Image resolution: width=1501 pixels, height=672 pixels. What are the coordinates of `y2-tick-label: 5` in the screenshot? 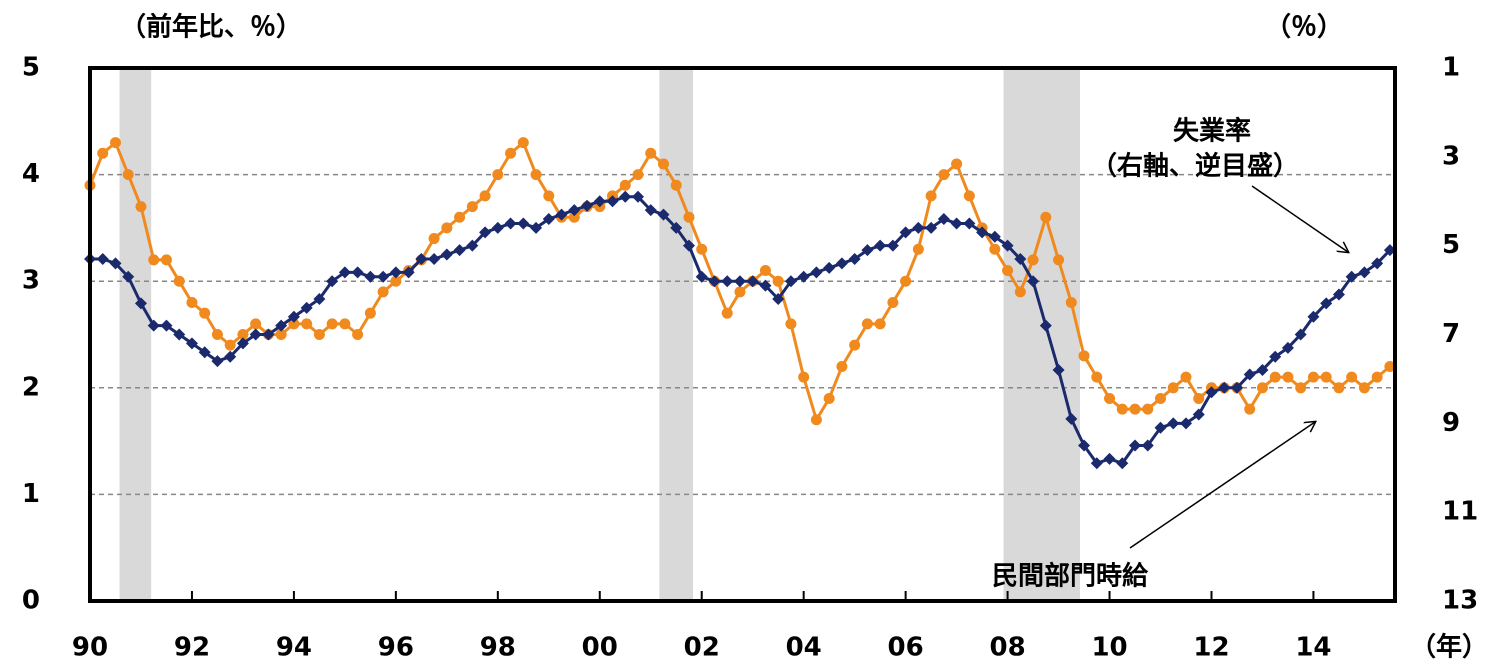 It's located at (1451, 245).